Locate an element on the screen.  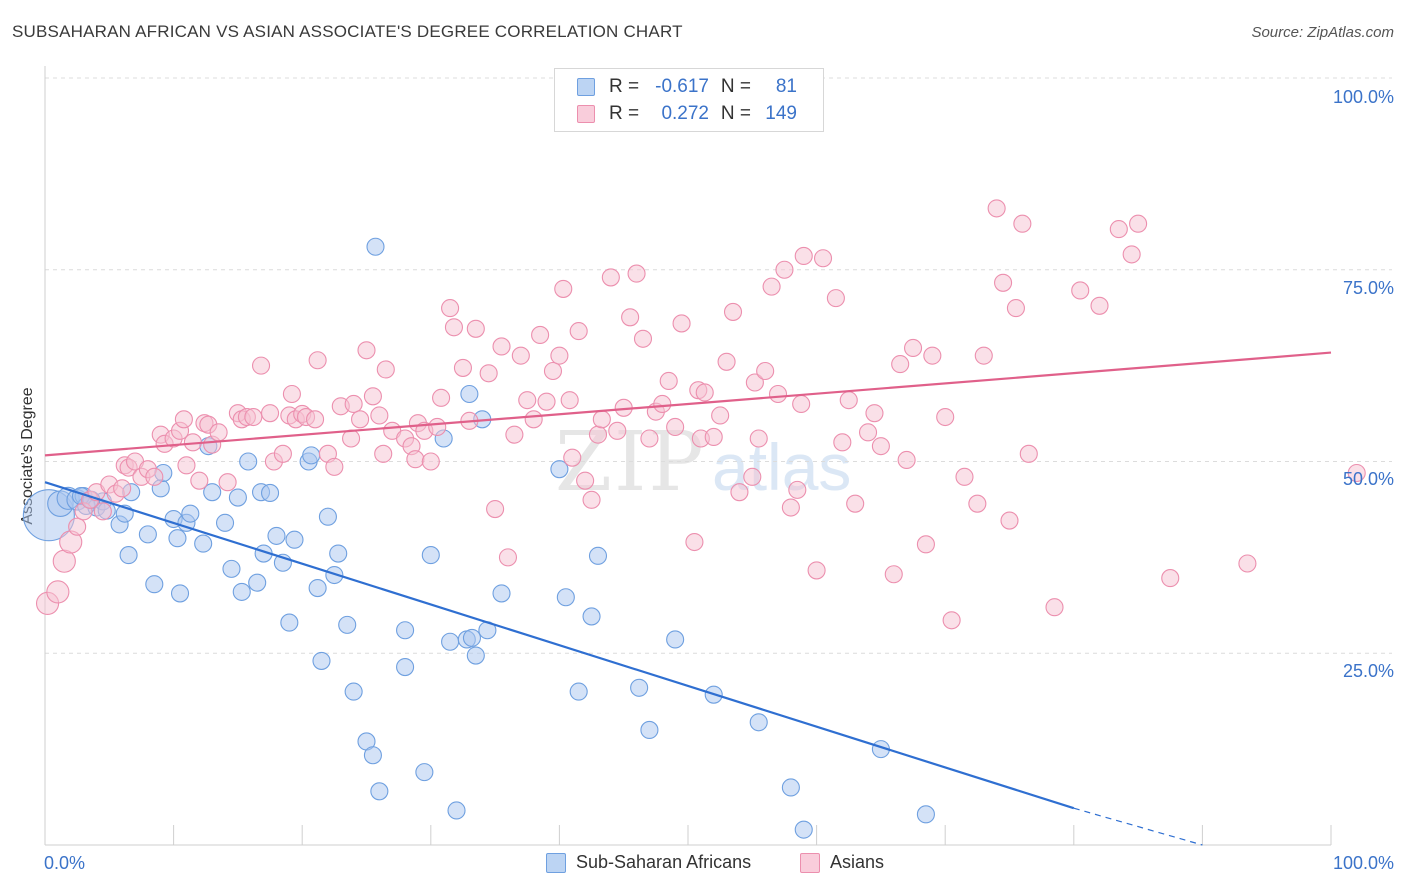
legend-r-label: R = is located at coordinates (624, 113).